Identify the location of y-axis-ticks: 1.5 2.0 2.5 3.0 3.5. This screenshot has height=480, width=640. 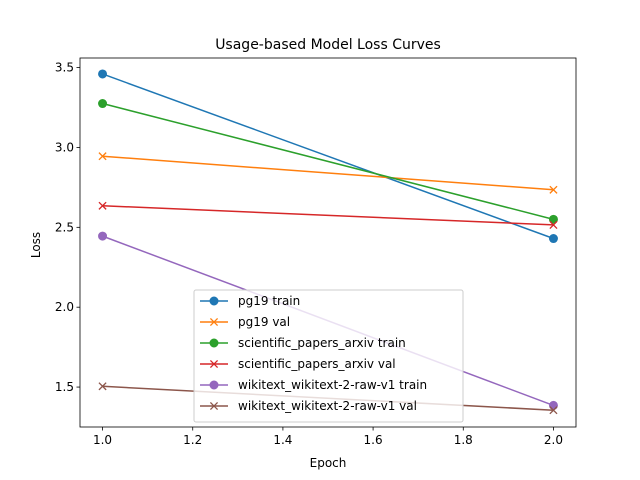
(67, 227).